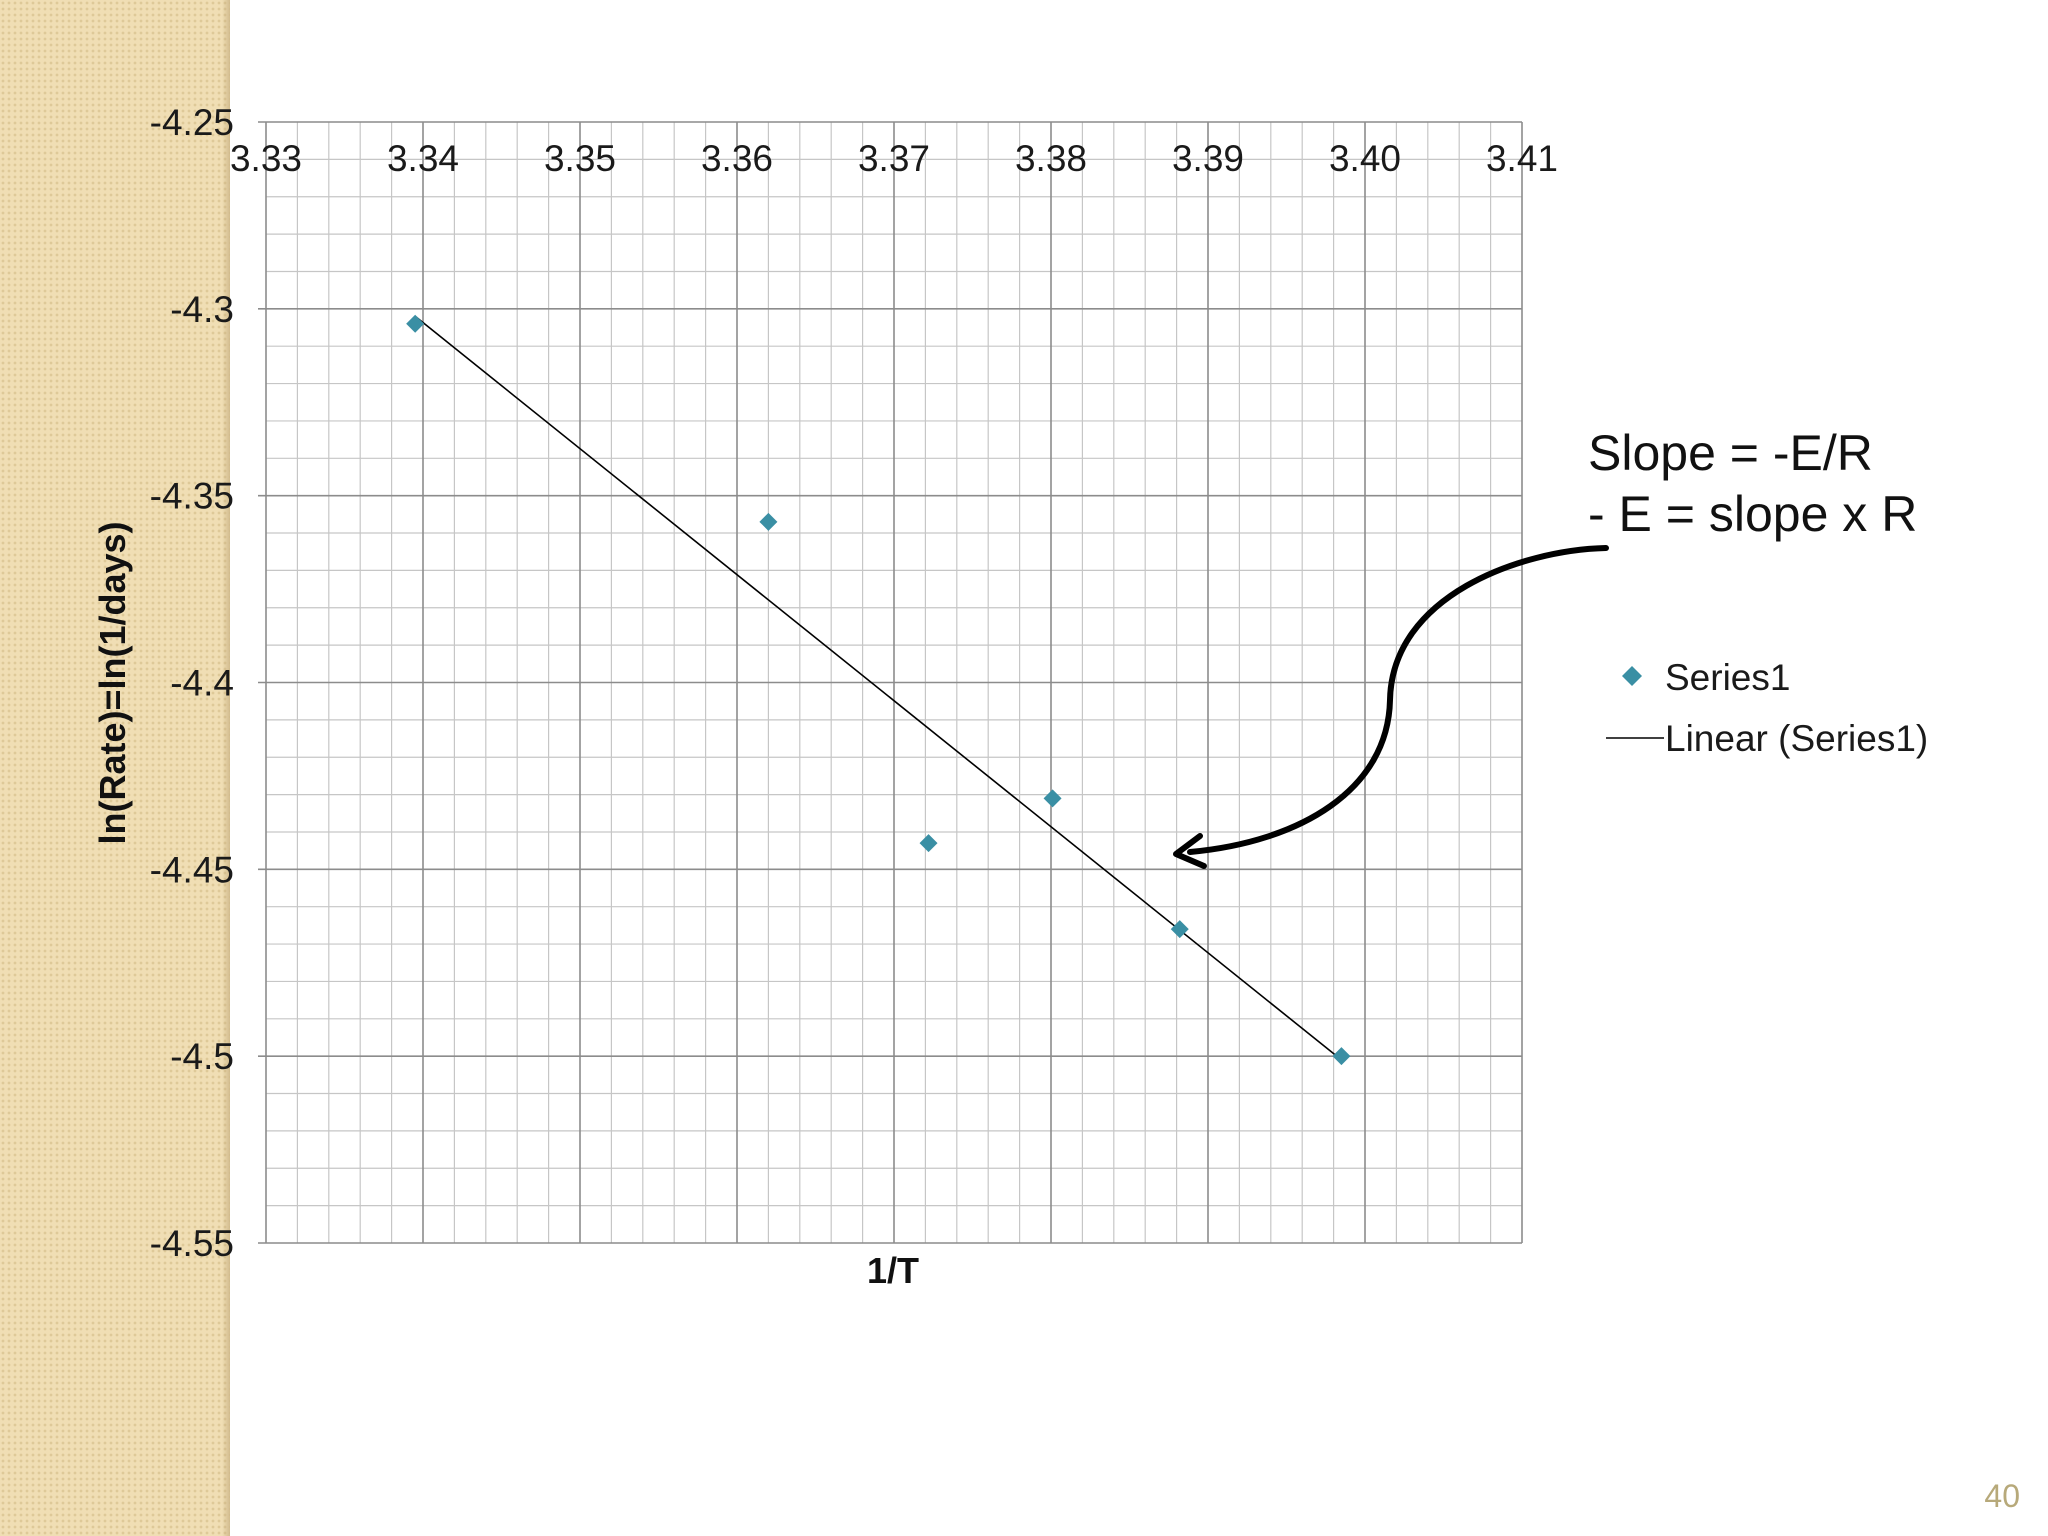  I want to click on y-tick-label: -4.4, so click(202, 683).